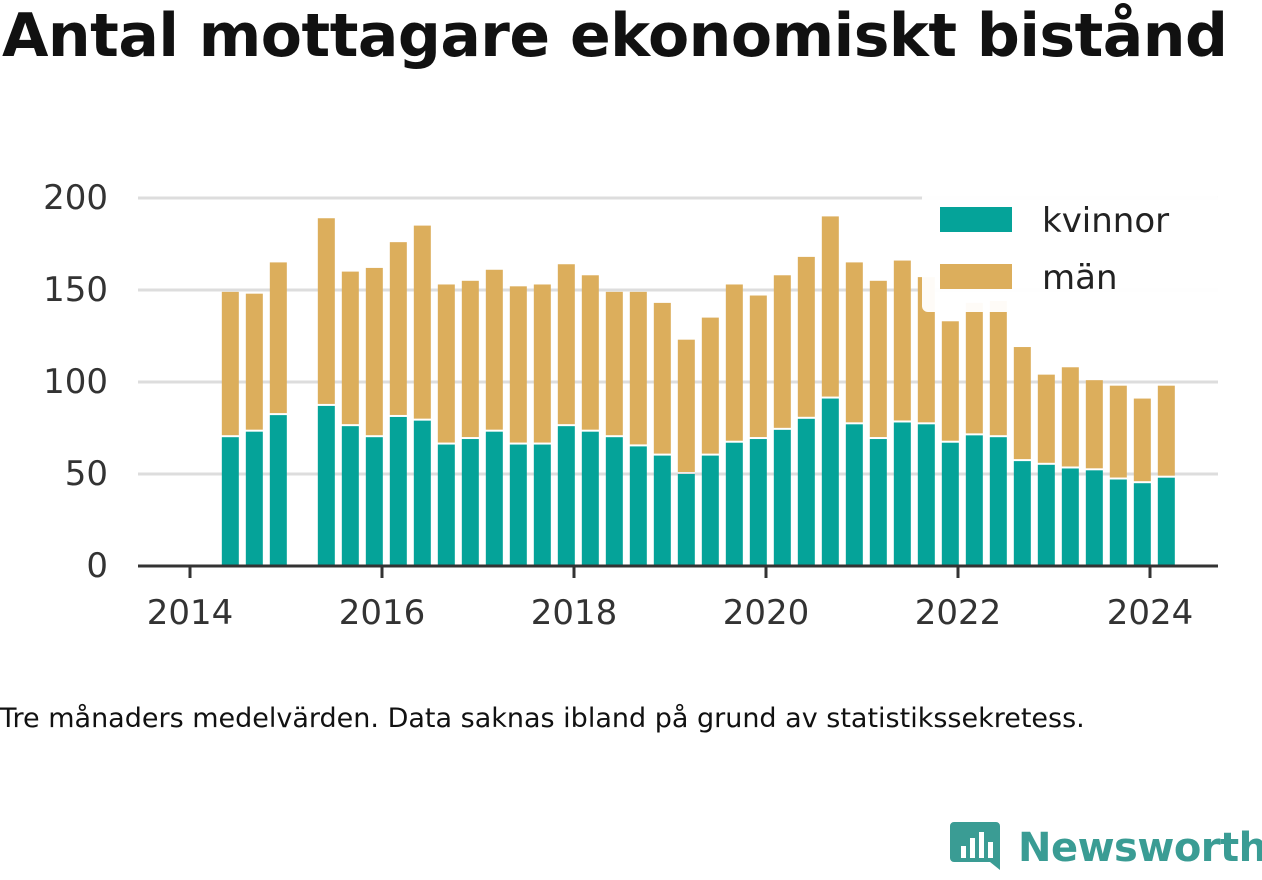 The height and width of the screenshot is (880, 1262). Describe the element at coordinates (382, 613) in the screenshot. I see `x-tick-label: 2016` at that location.